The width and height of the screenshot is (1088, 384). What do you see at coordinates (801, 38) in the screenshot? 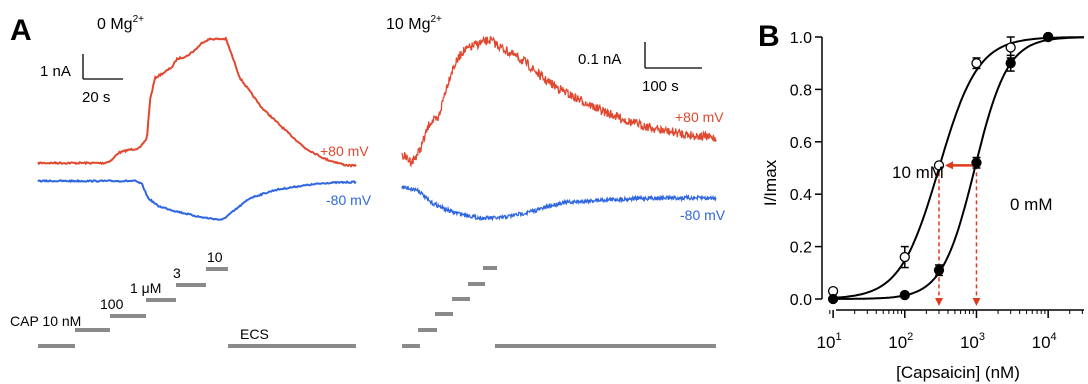
I see `y-tick-label: 1.0` at bounding box center [801, 38].